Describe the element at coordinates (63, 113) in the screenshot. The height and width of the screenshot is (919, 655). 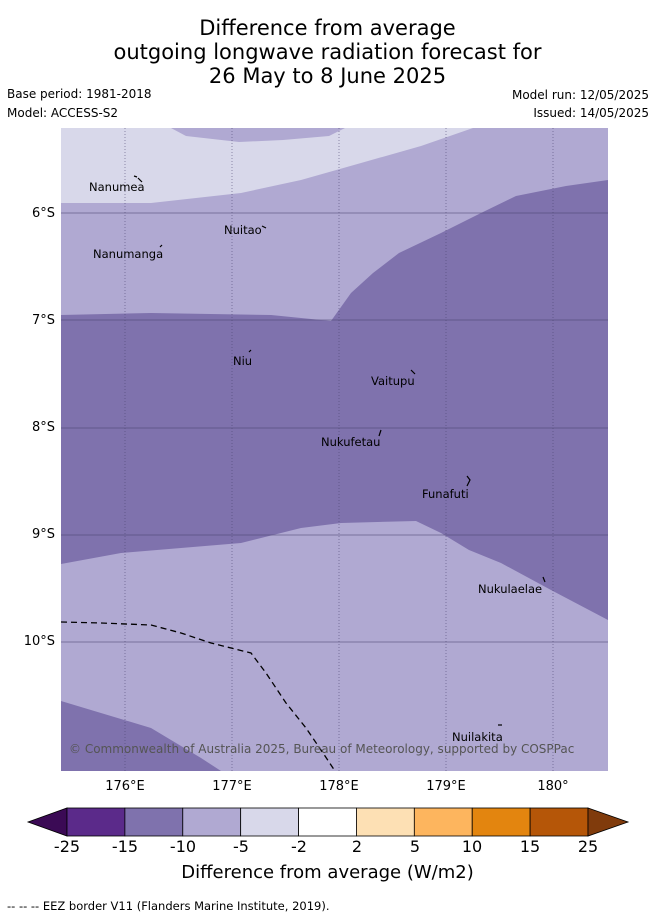
I see `model-name: Model: ACCESS-S2` at that location.